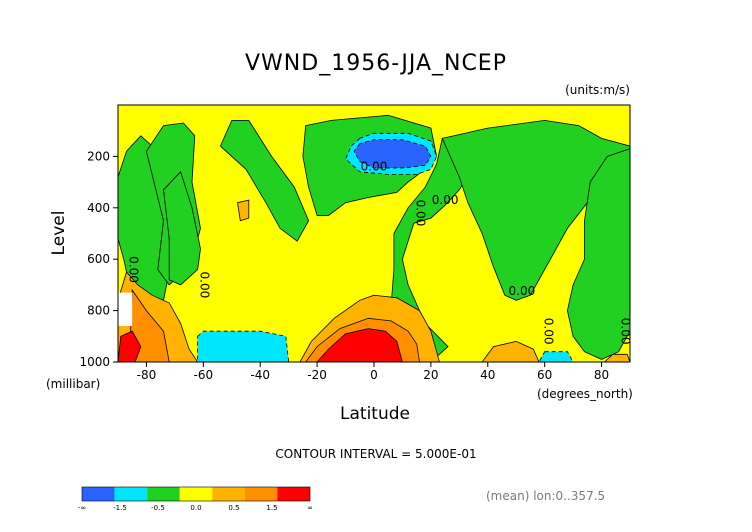 The height and width of the screenshot is (532, 752). Describe the element at coordinates (430, 375) in the screenshot. I see `x-tick-label: 20` at that location.